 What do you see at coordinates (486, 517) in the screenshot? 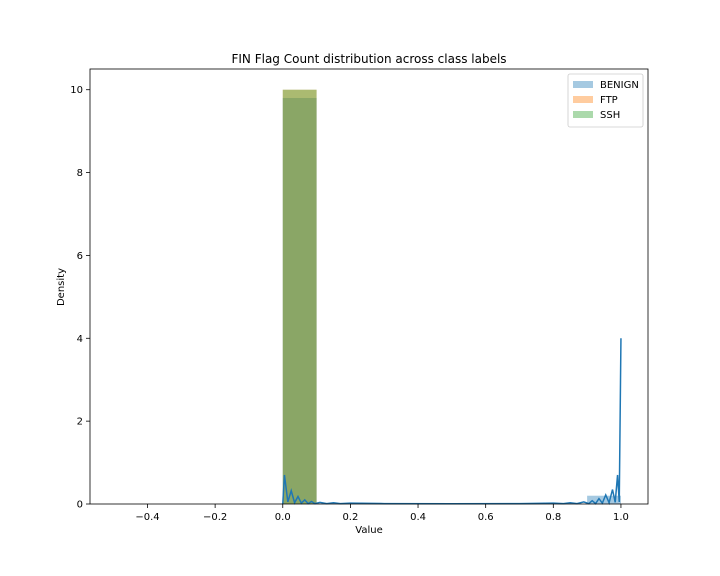
I see `x-tick-label: 0.6` at bounding box center [486, 517].